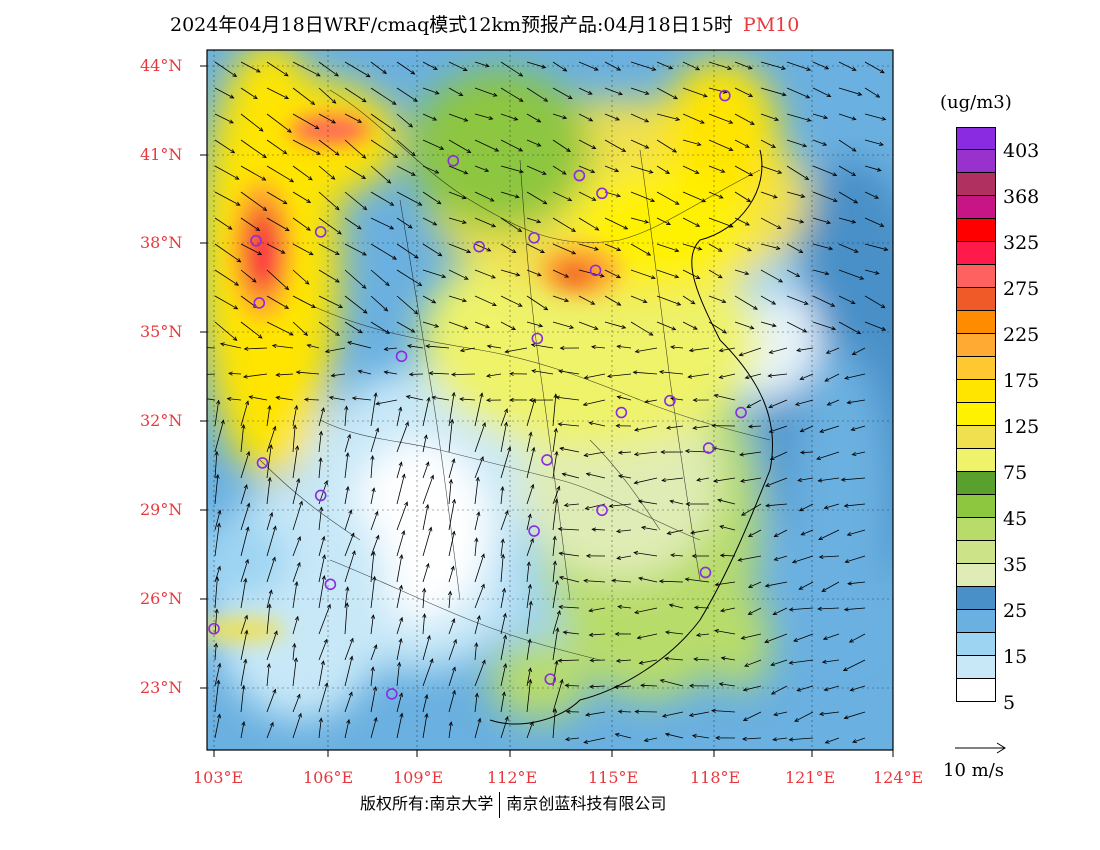  I want to click on lat-label-26: 26°N, so click(161, 598).